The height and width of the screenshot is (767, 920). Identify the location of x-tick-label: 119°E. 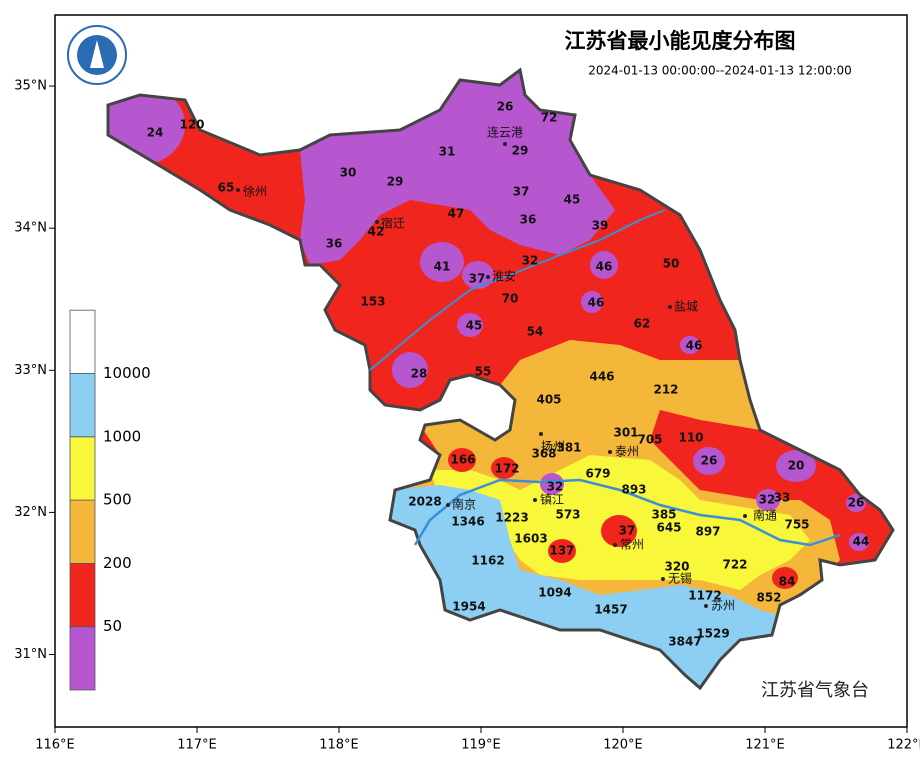
(481, 745).